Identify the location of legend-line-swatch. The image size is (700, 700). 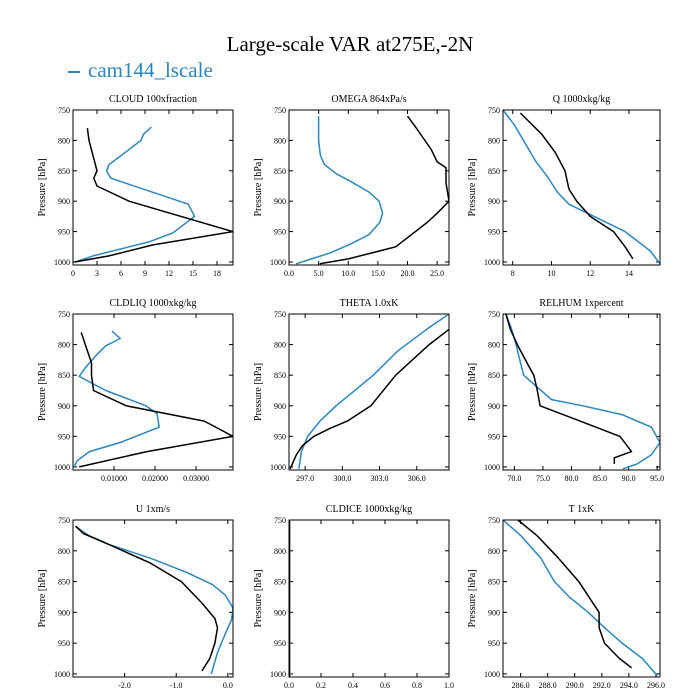
(74, 72).